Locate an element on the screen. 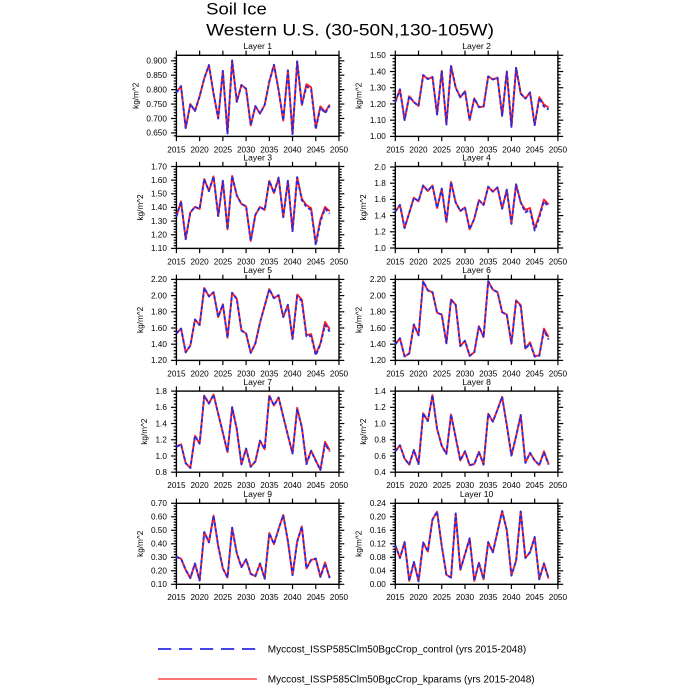 The image size is (700, 700). svg-text: 1.4 is located at coordinates (380, 391).